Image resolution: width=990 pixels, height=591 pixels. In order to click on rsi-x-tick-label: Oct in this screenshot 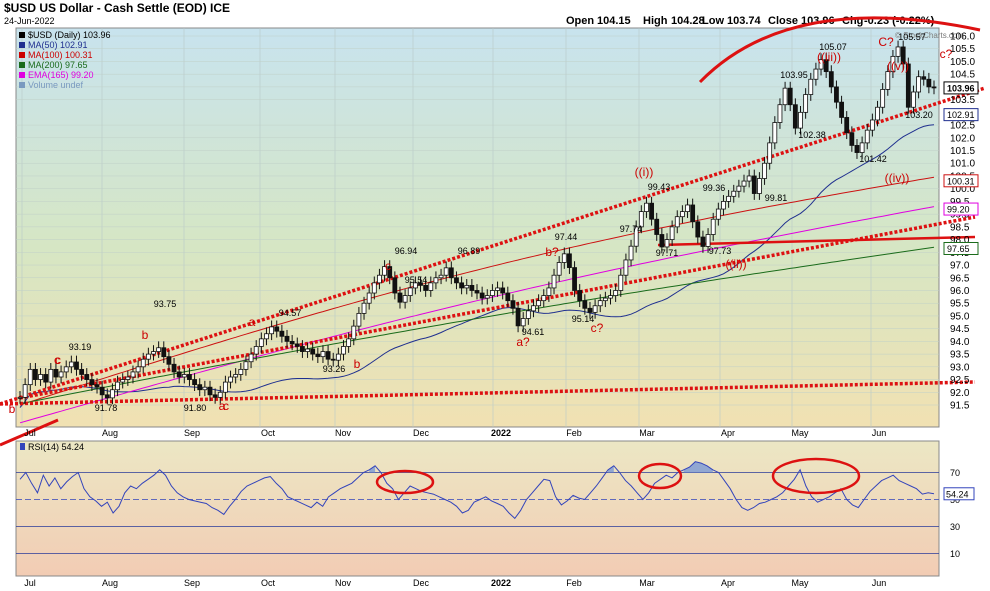, I will do `click(268, 583)`.